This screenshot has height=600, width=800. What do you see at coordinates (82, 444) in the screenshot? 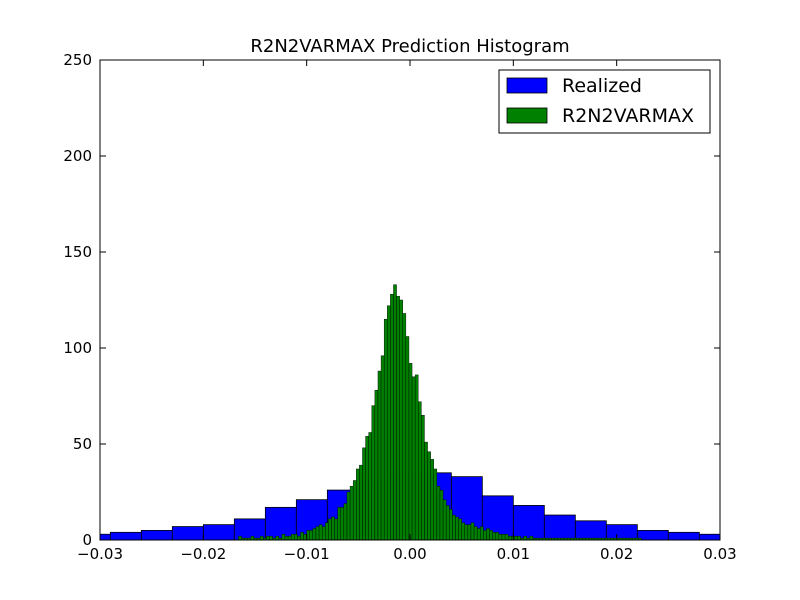
I see `y-tick-label: 50` at bounding box center [82, 444].